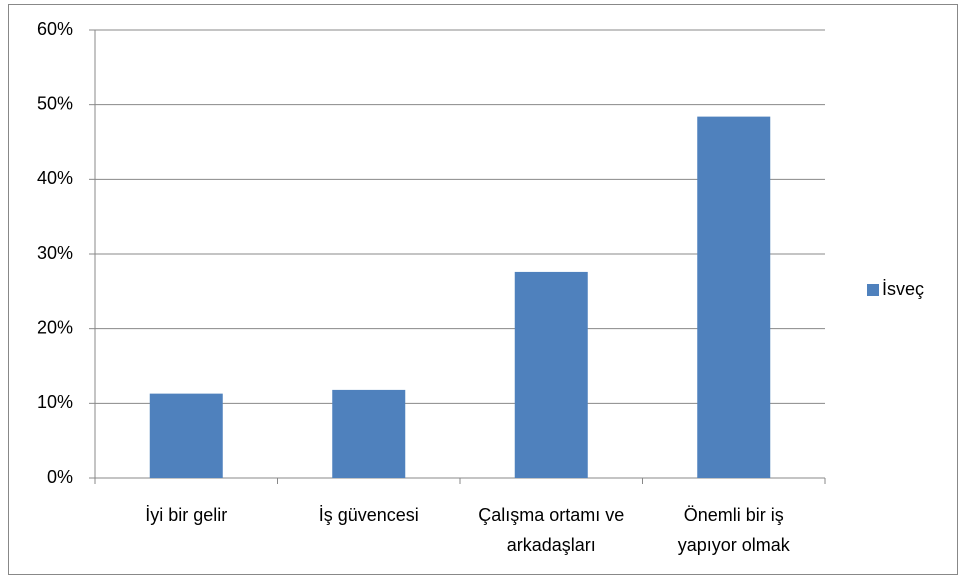 This screenshot has height=580, width=965. I want to click on y-tick-label: 60%, so click(55, 29).